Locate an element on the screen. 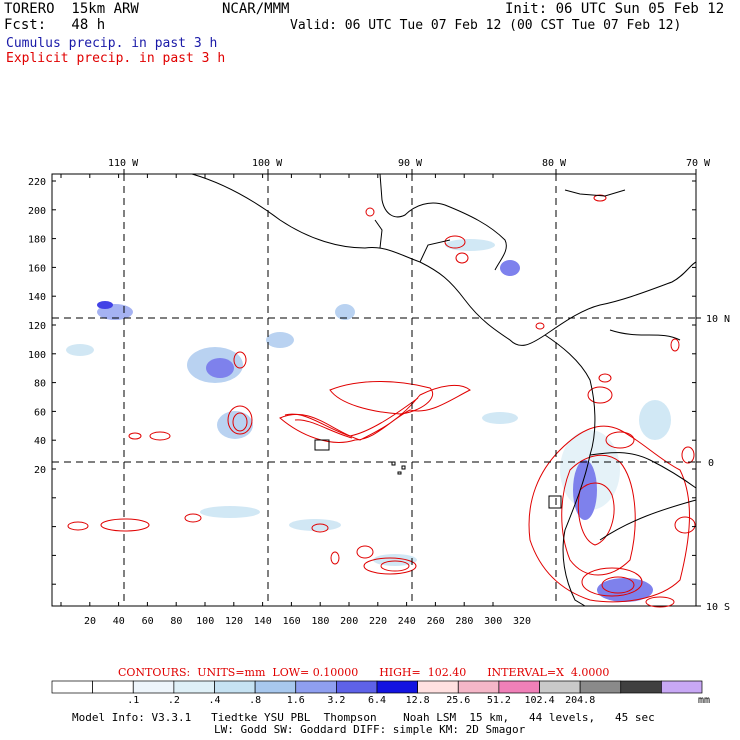  y-axis-labels: 220 200 180 160 140 120 100 80 60 40 20 is located at coordinates (37, 326).